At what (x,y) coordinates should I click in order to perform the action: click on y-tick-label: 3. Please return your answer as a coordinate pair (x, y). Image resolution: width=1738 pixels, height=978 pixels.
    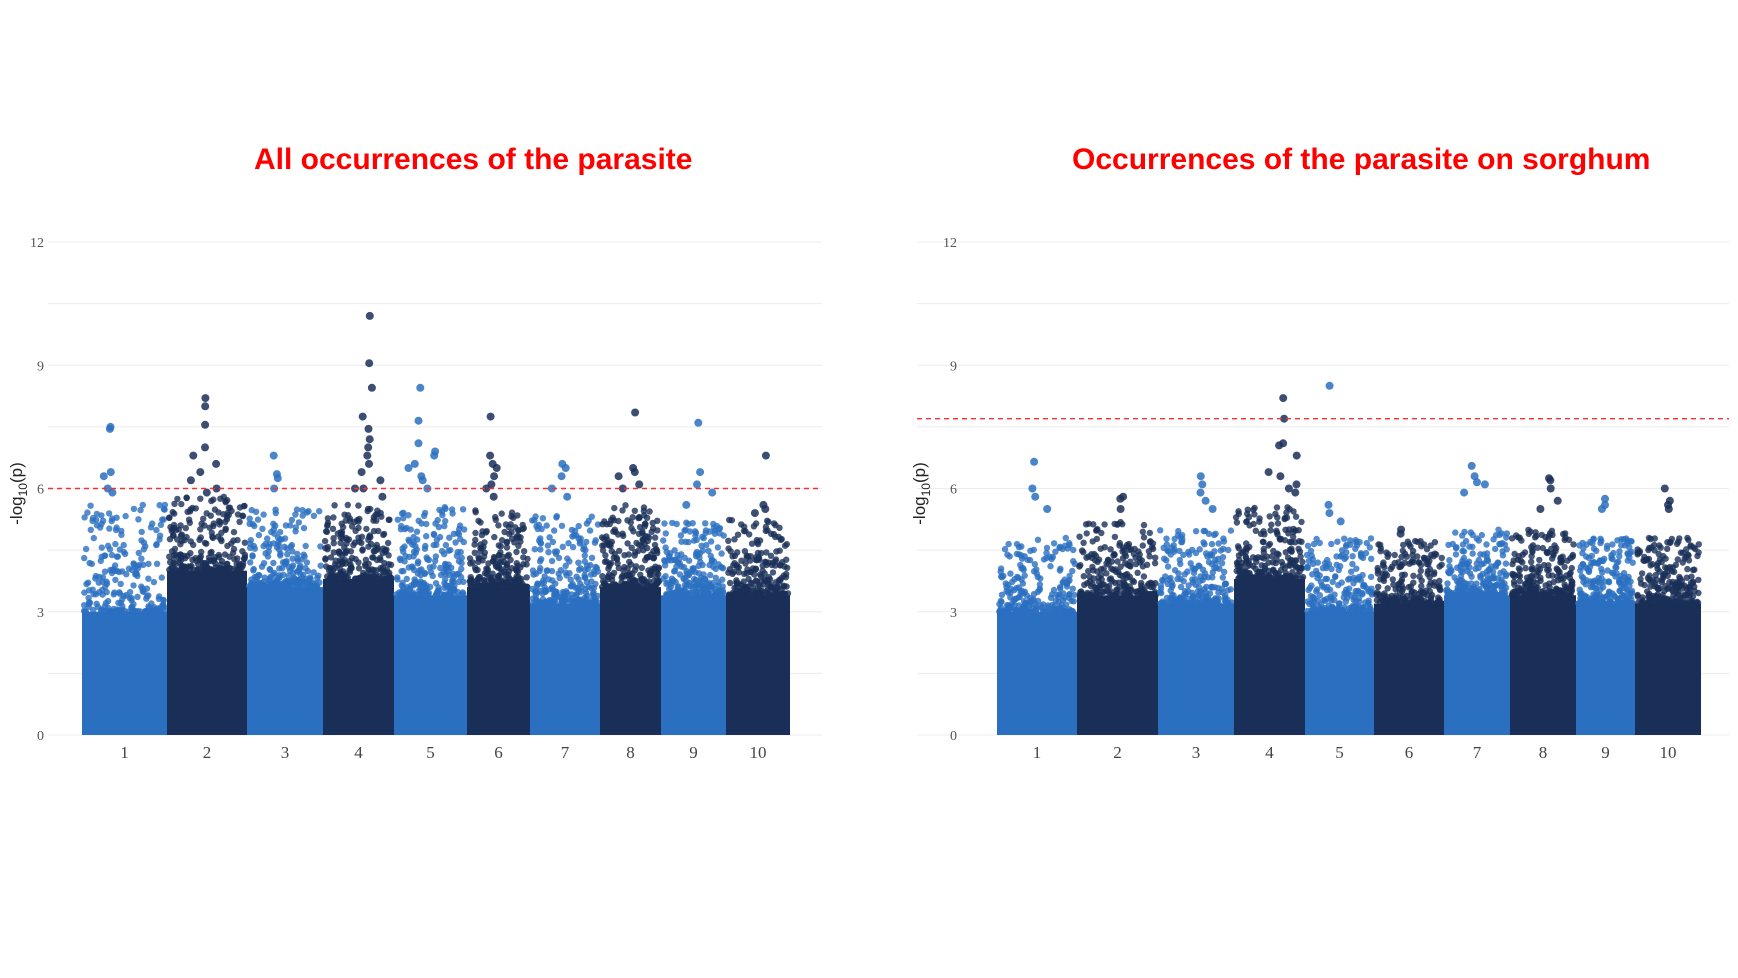
    Looking at the image, I should click on (953, 613).